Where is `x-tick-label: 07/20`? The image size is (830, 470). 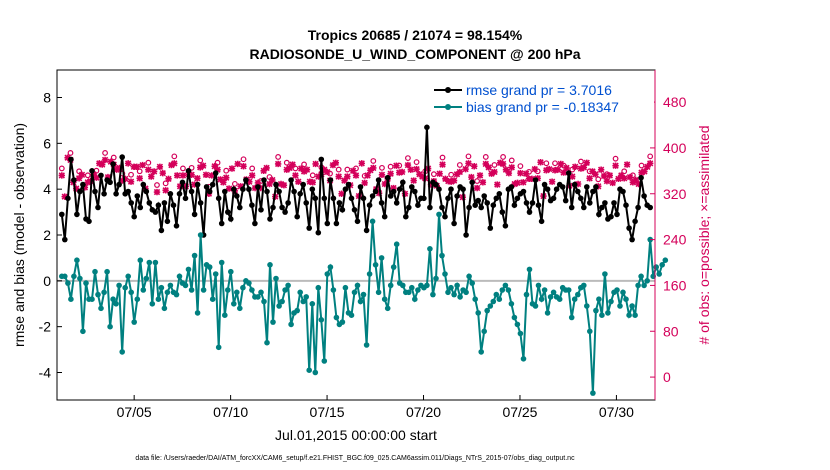 x-tick-label: 07/20 is located at coordinates (423, 412).